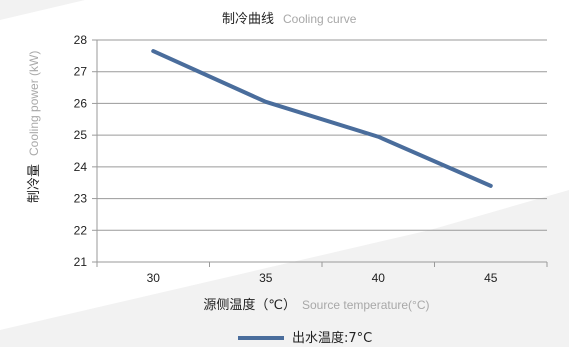 This screenshot has height=347, width=569. I want to click on y-axis-label: 制冷量, so click(34, 183).